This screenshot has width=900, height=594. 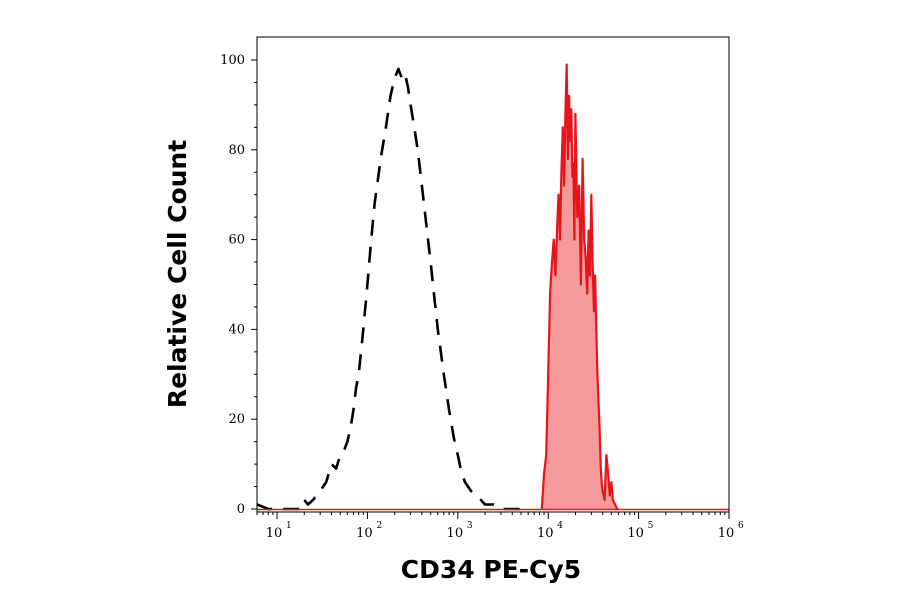 I want to click on y-tick-label-0: 0, so click(x=241, y=509).